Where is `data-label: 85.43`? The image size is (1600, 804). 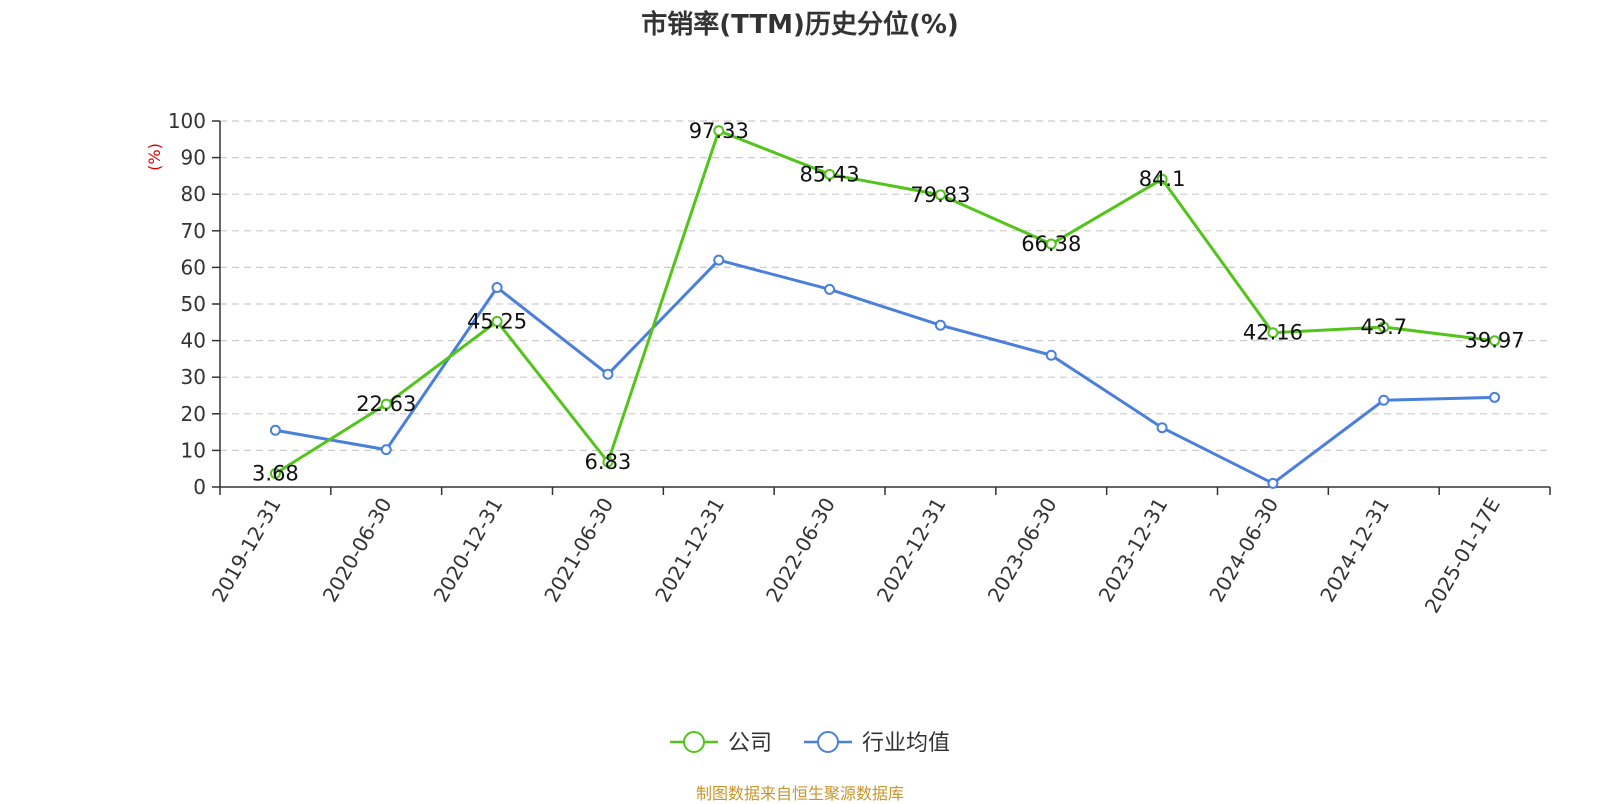
data-label: 85.43 is located at coordinates (830, 174).